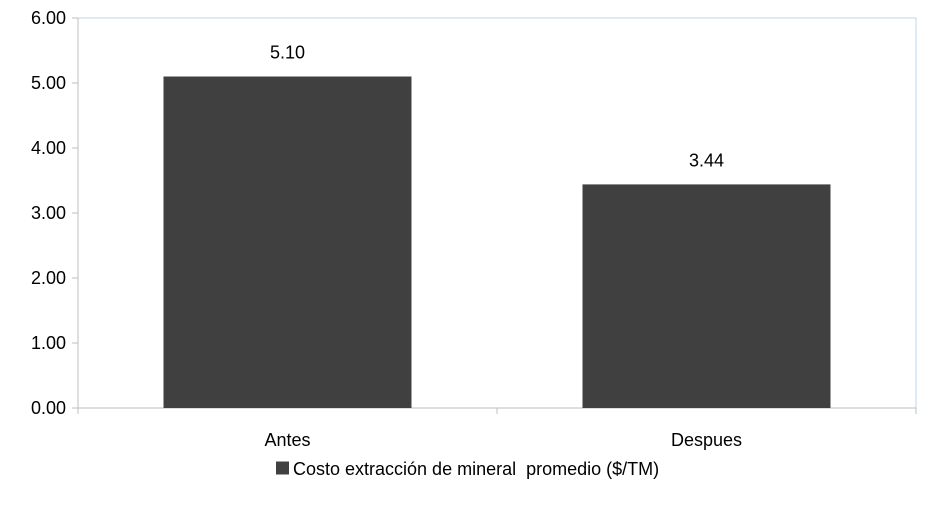 This screenshot has height=506, width=935. I want to click on data-label: 3.44, so click(706, 160).